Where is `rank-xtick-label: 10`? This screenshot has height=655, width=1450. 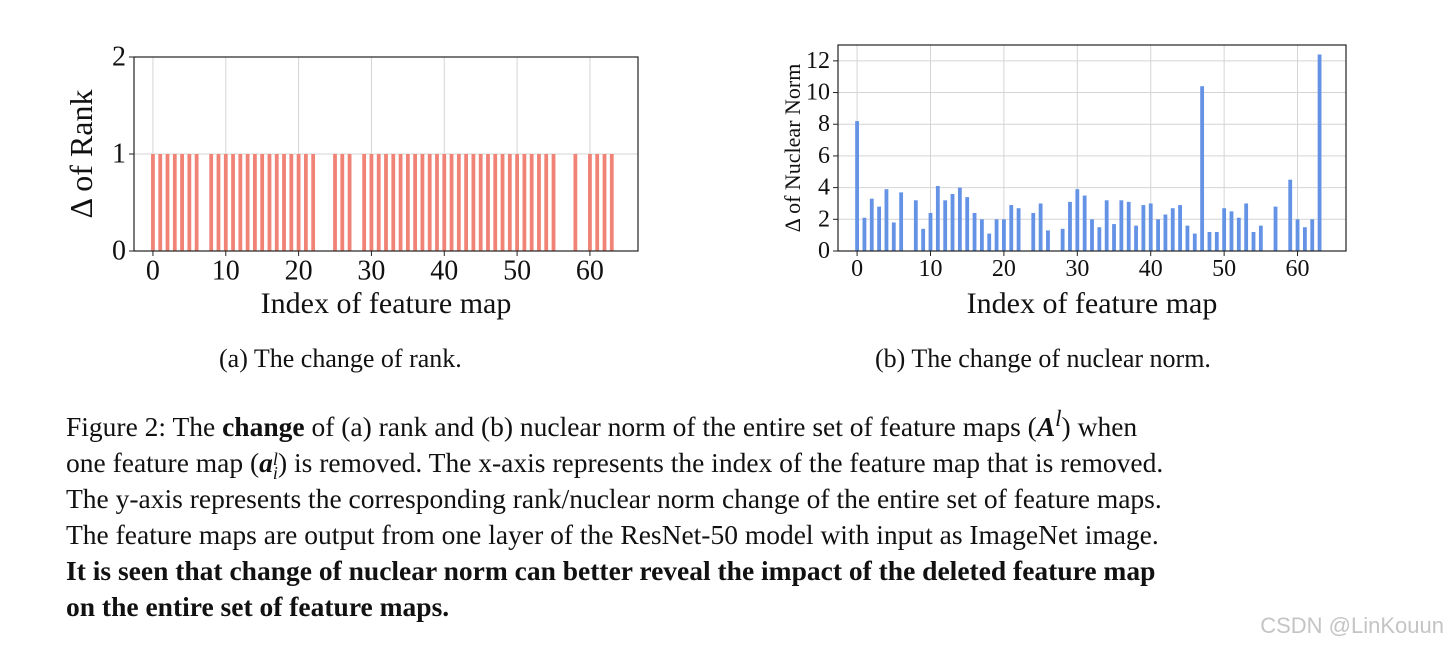
rank-xtick-label: 10 is located at coordinates (226, 270).